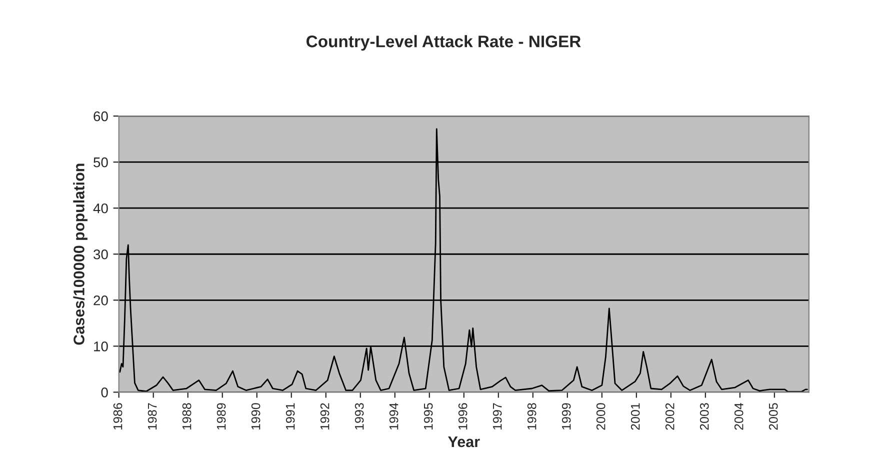 The width and height of the screenshot is (887, 468). What do you see at coordinates (393, 416) in the screenshot?
I see `x-tick-label: 1994` at bounding box center [393, 416].